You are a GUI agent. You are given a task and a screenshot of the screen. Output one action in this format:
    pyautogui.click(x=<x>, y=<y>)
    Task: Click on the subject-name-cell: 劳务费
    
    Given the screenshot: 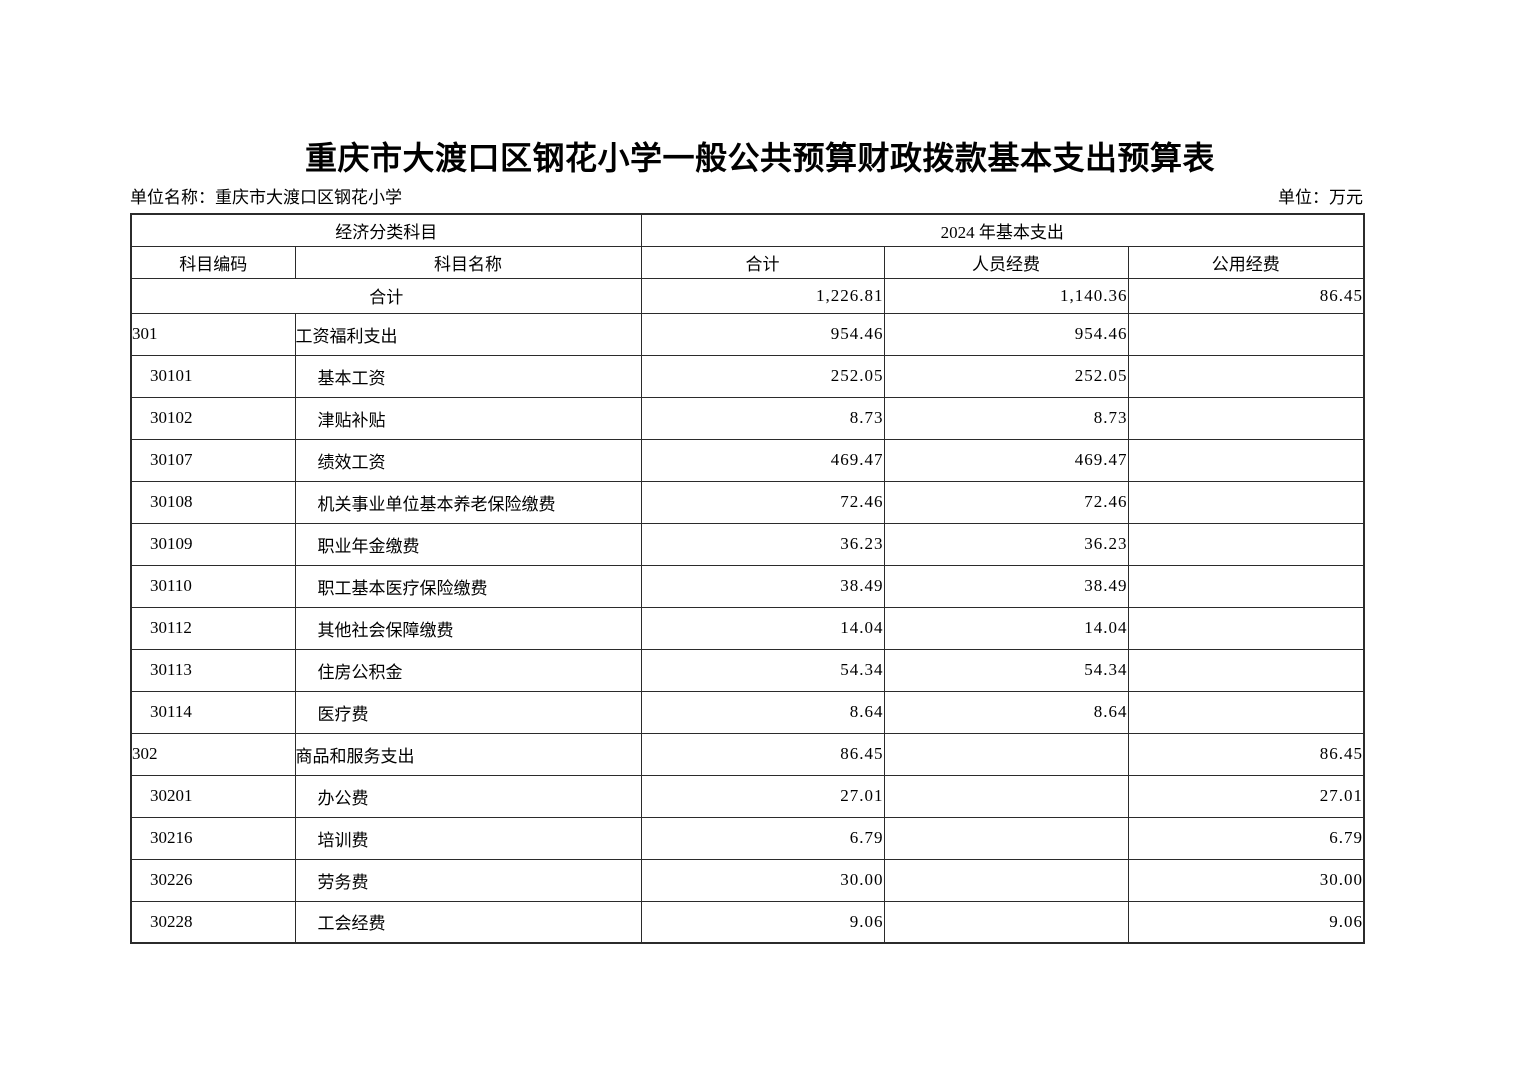 What is the action you would take?
    pyautogui.click(x=468, y=880)
    